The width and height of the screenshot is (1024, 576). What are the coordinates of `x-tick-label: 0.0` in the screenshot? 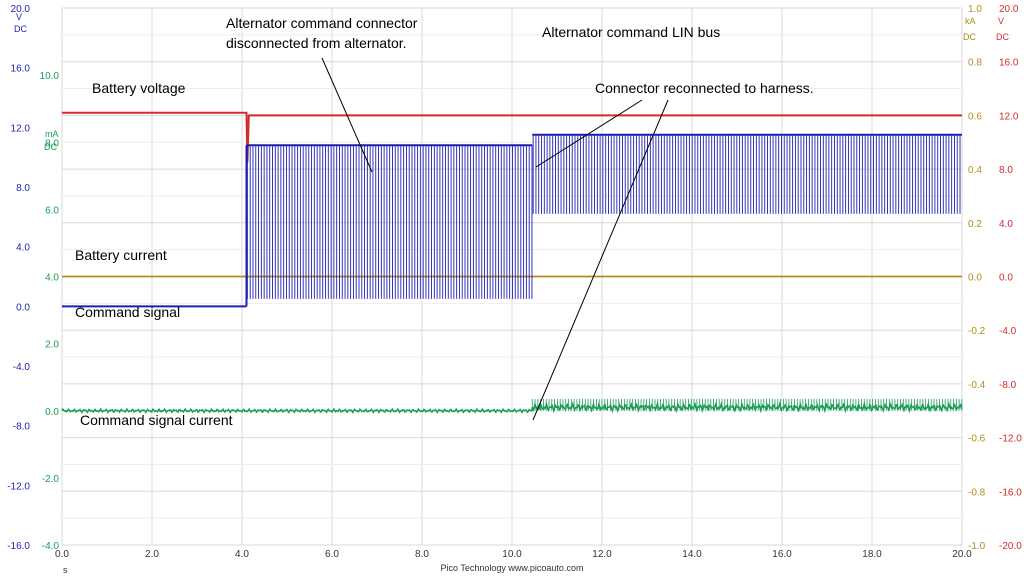 It's located at (62, 554).